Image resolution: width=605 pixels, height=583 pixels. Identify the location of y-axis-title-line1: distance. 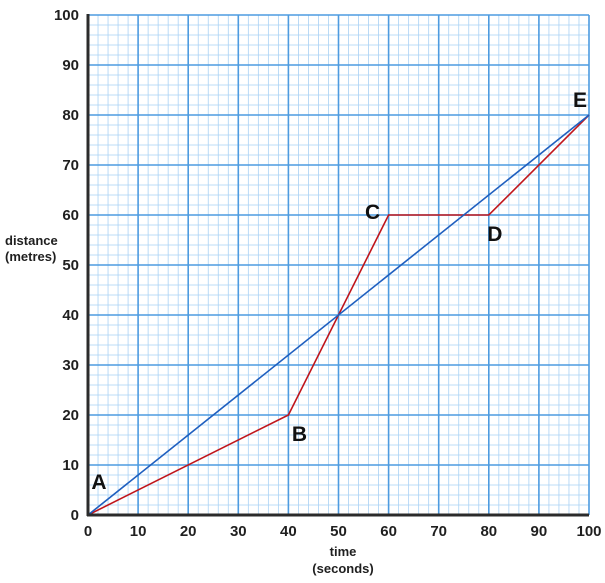
(31, 240).